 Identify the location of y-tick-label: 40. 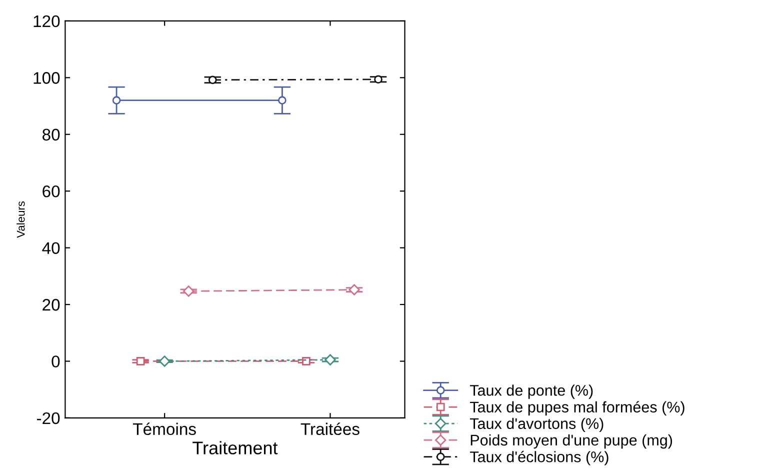
(51, 248).